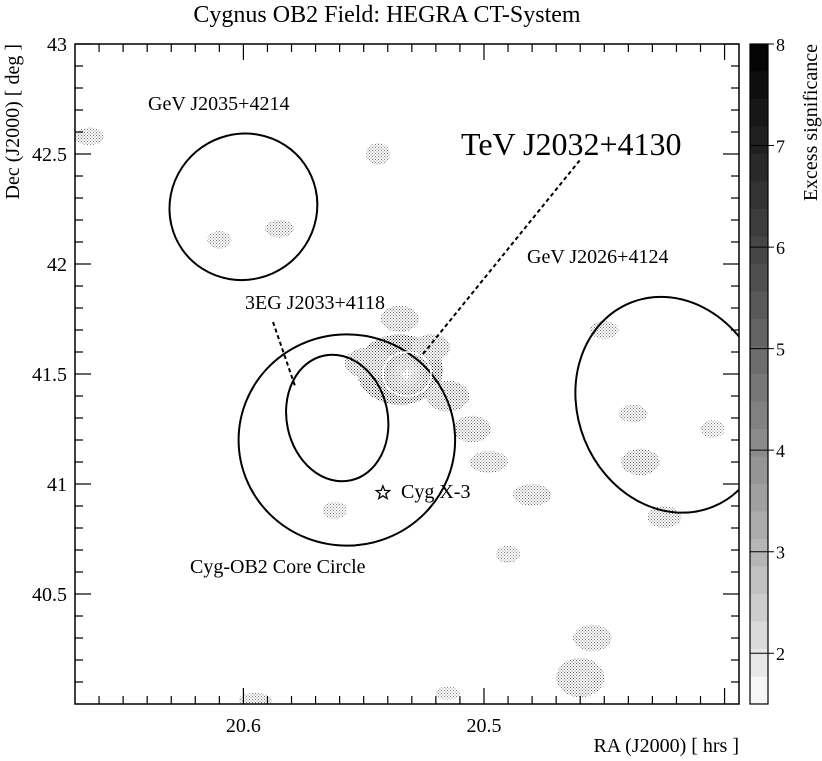 The image size is (822, 761). I want to click on annotation-gev_north: GeV J2035+4214, so click(218, 104).